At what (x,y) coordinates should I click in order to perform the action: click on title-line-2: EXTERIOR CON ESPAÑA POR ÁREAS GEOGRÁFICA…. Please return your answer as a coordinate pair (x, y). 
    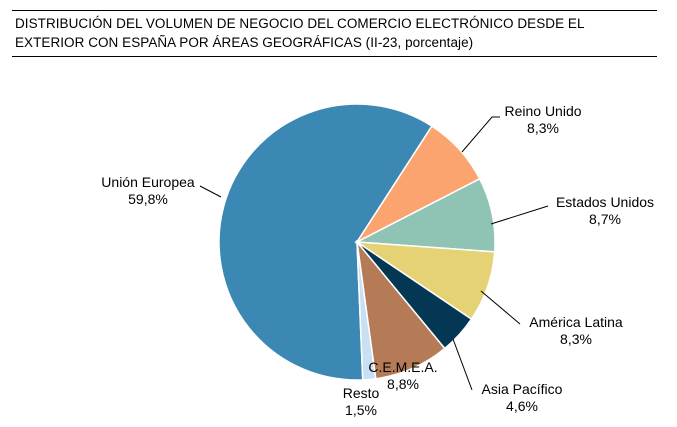
    Looking at the image, I should click on (244, 42).